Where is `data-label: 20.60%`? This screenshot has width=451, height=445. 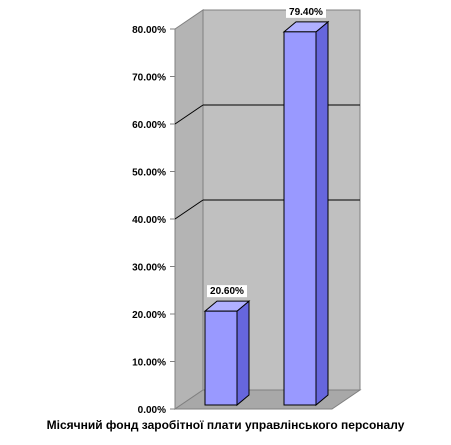 data-label: 20.60% is located at coordinates (227, 291).